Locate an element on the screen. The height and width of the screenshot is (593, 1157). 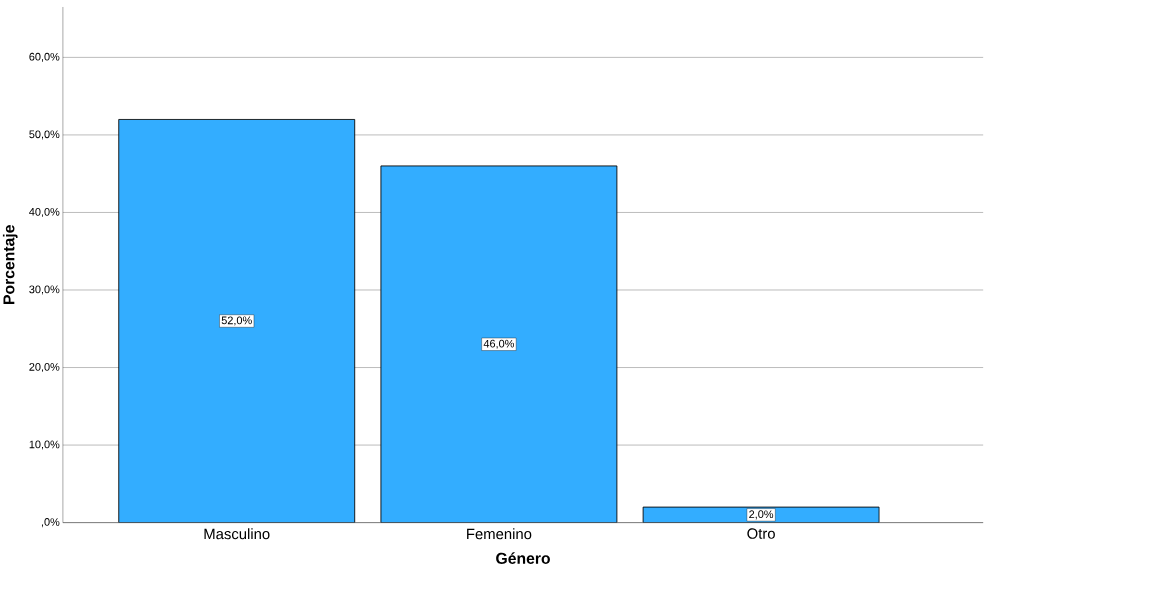
data-label: 46,0% is located at coordinates (498, 344).